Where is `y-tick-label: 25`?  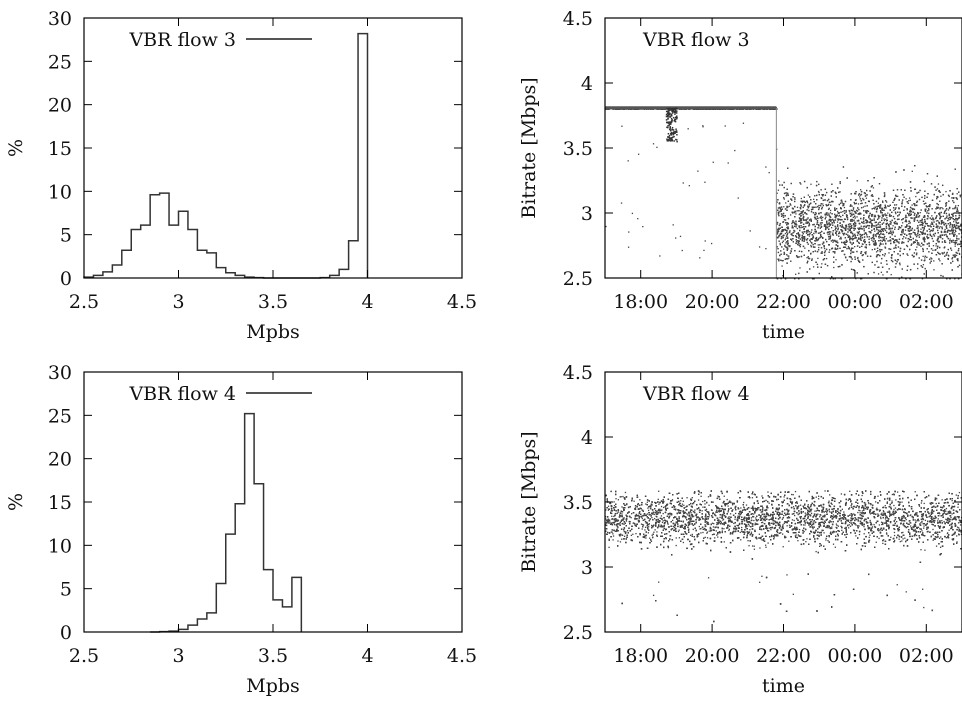 y-tick-label: 25 is located at coordinates (60, 62).